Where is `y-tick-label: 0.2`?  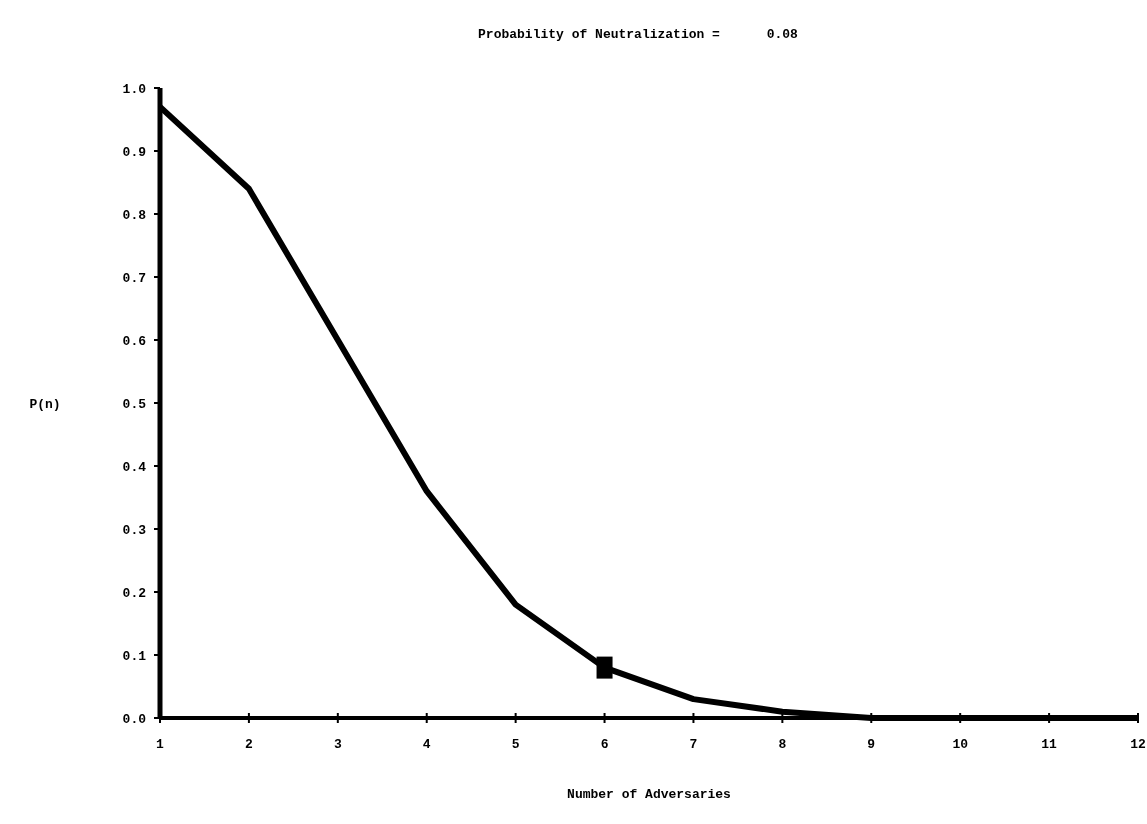
y-tick-label: 0.2 is located at coordinates (134, 593).